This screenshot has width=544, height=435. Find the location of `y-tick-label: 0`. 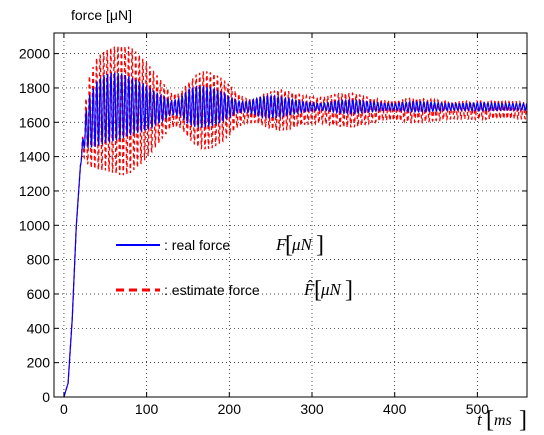

y-tick-label: 0 is located at coordinates (46, 397).